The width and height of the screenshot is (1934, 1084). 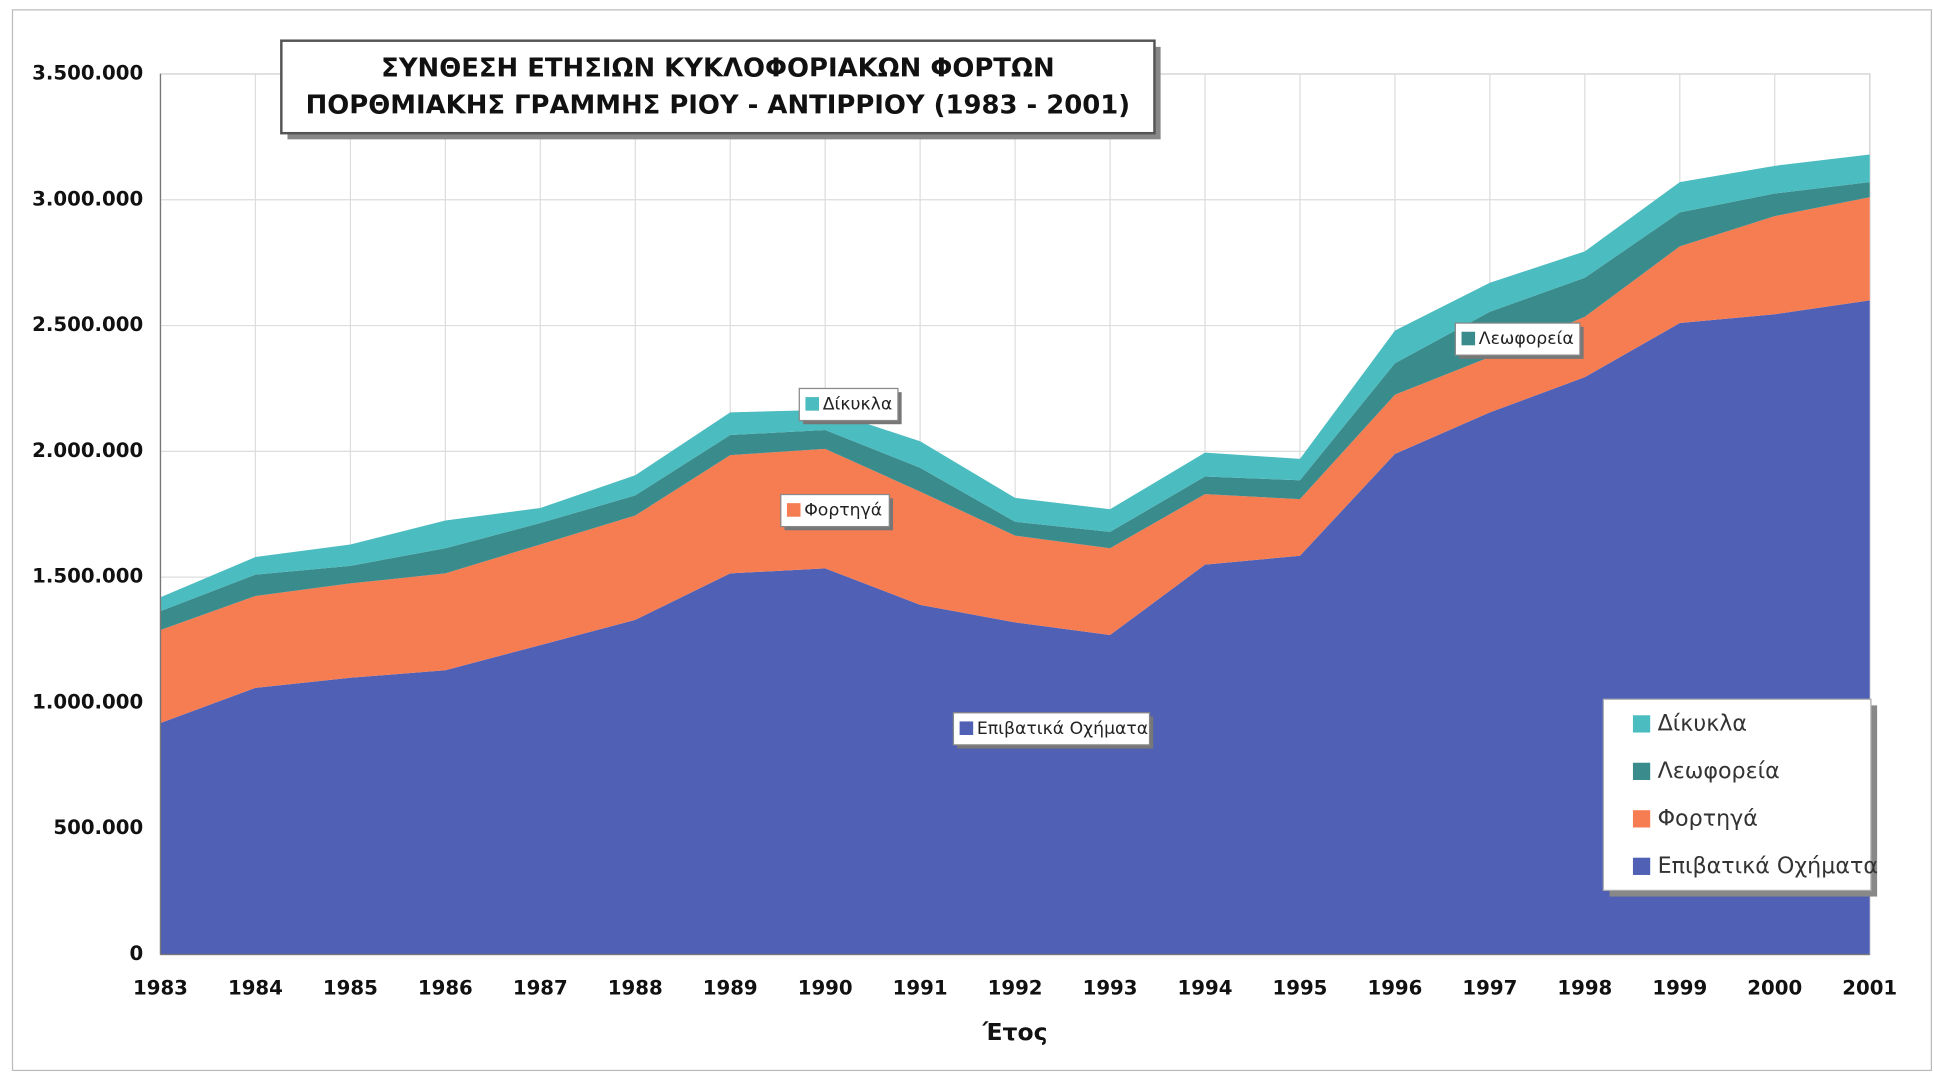 What do you see at coordinates (160, 988) in the screenshot?
I see `x-tick-label: 1983` at bounding box center [160, 988].